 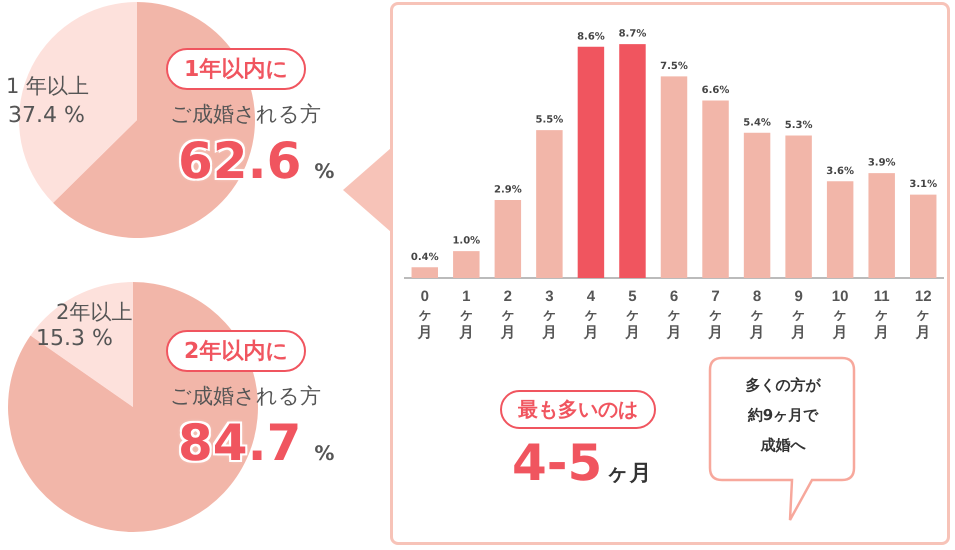 I want to click on data-label: 8.6%, so click(x=591, y=36).